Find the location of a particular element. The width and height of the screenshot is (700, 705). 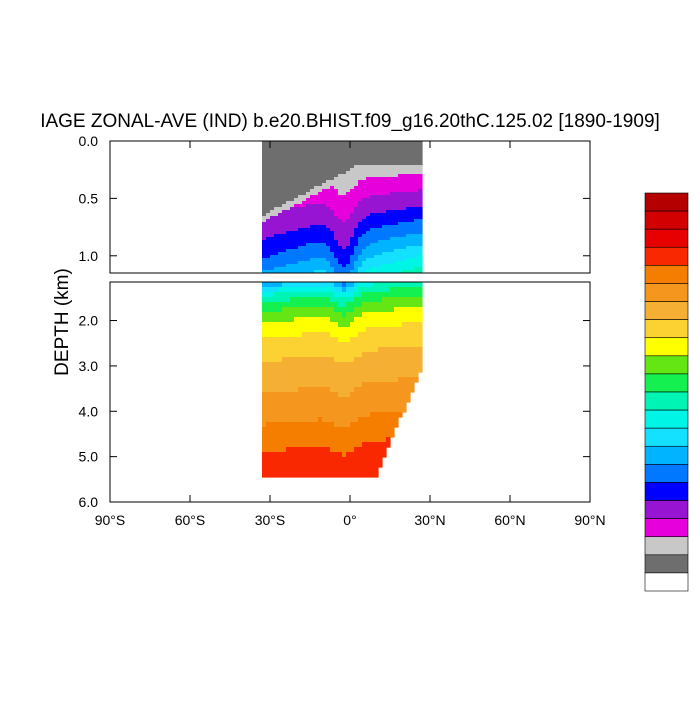

lower-y-tick-label: 6.0 is located at coordinates (89, 502).